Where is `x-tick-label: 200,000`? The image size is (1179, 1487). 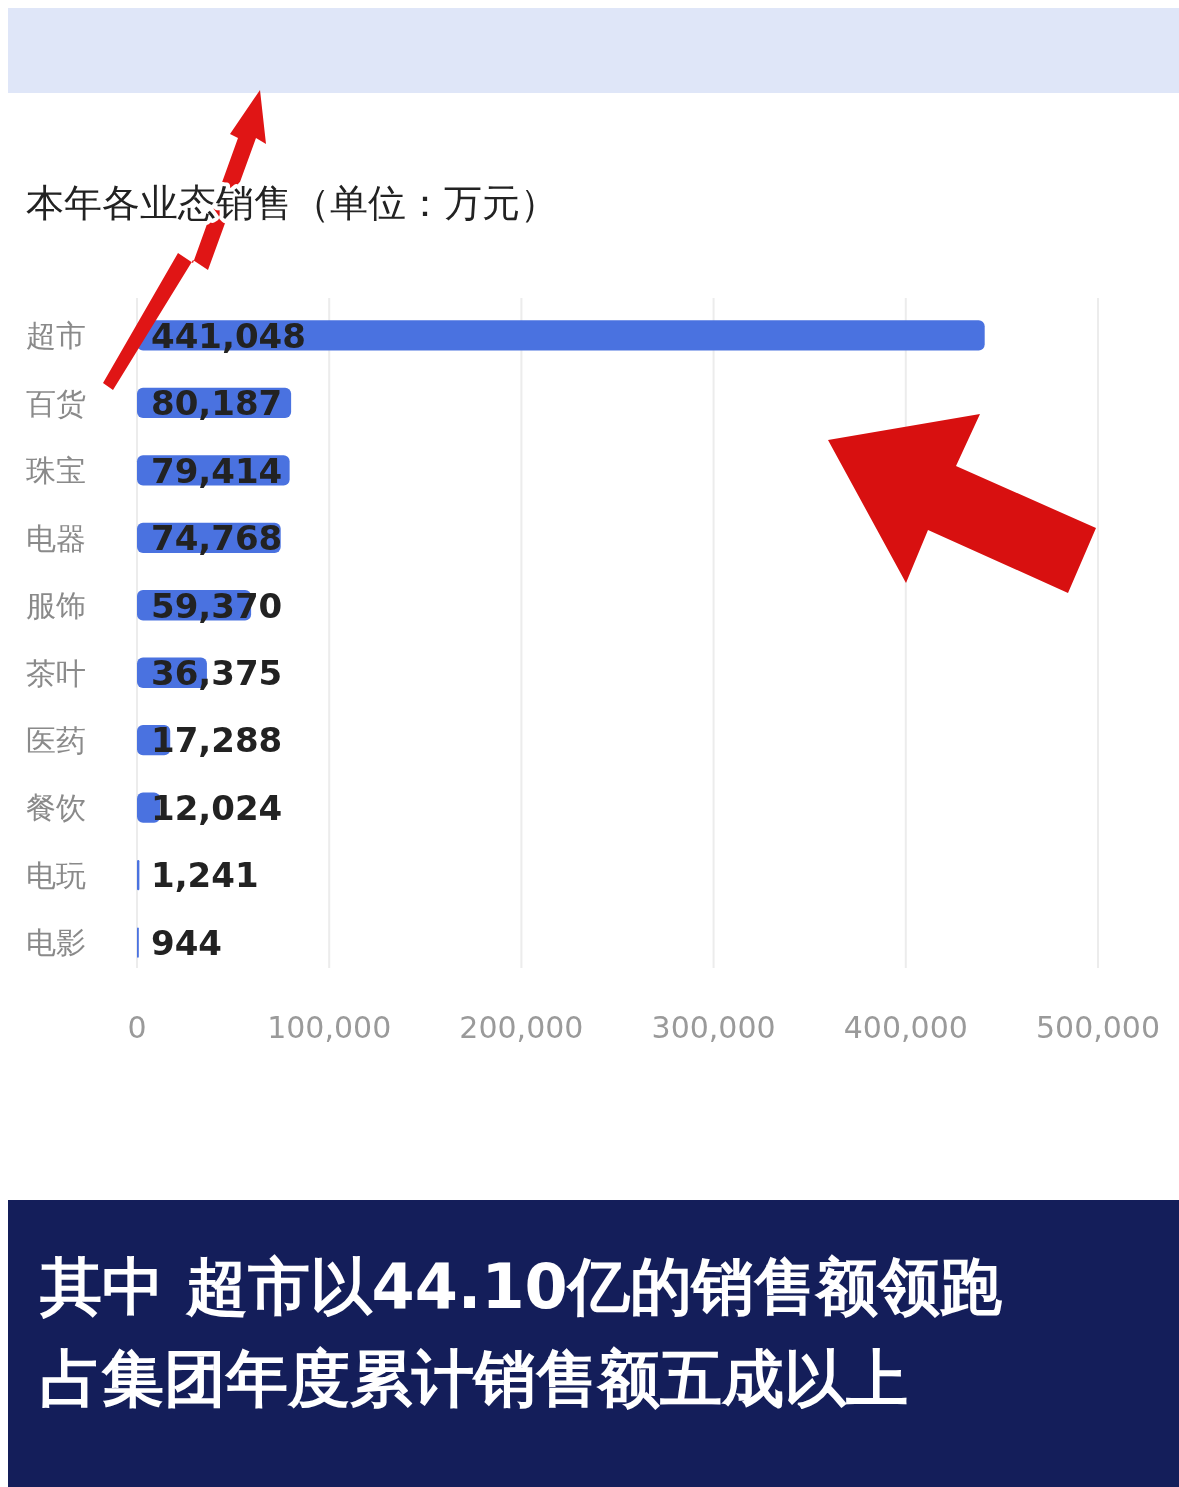 x-tick-label: 200,000 is located at coordinates (521, 1027).